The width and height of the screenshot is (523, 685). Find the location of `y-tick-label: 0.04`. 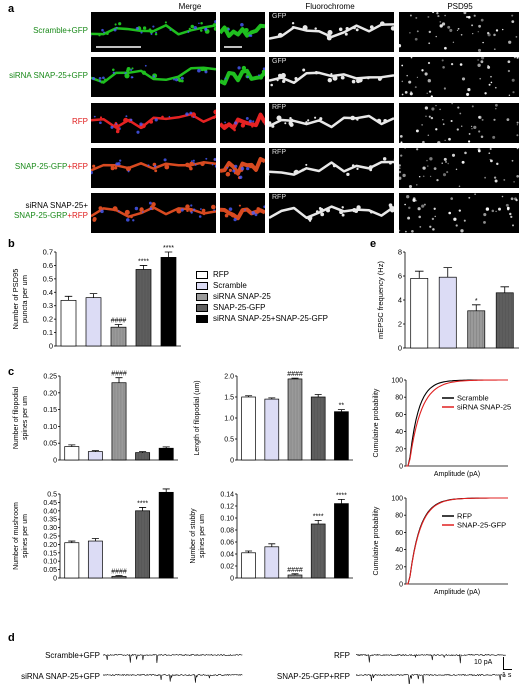

y-tick-label: 0.04 is located at coordinates (227, 555).